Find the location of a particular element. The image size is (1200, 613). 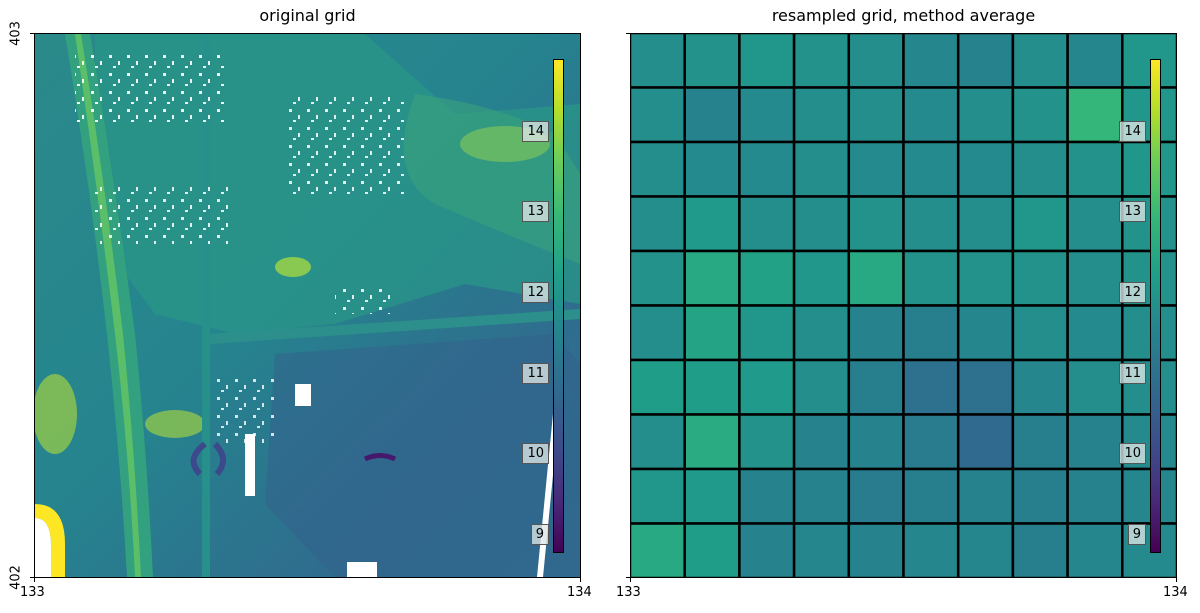

grid-cell-r9-c1 is located at coordinates (712, 550).